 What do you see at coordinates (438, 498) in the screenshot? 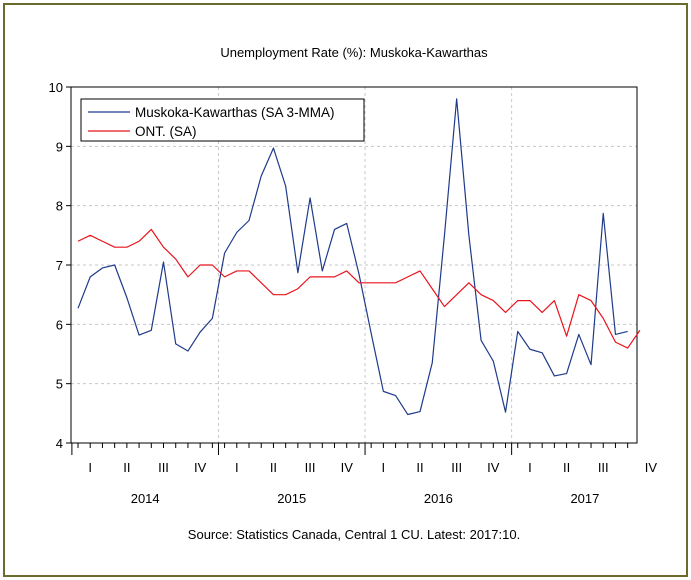
I see `x-year-label: 2016` at bounding box center [438, 498].